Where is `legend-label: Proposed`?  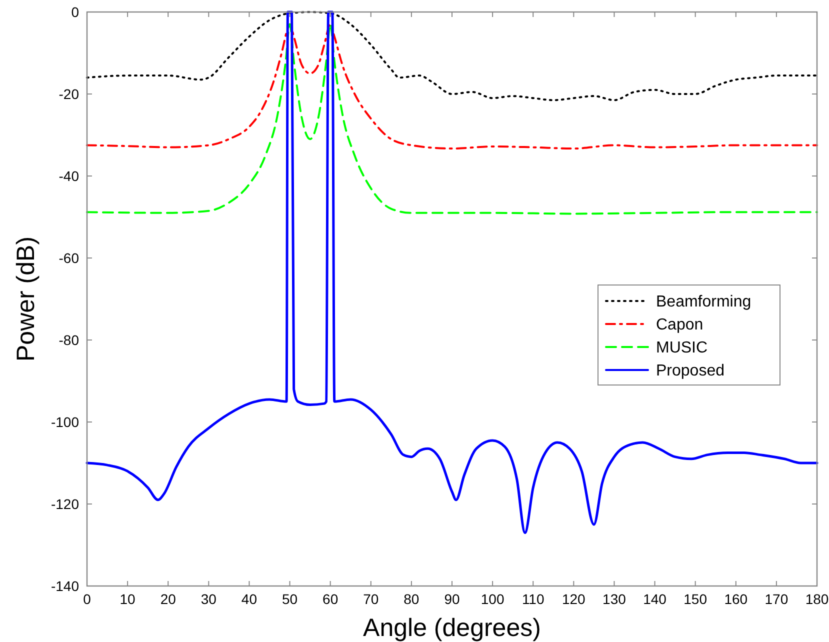
legend-label: Proposed is located at coordinates (690, 371).